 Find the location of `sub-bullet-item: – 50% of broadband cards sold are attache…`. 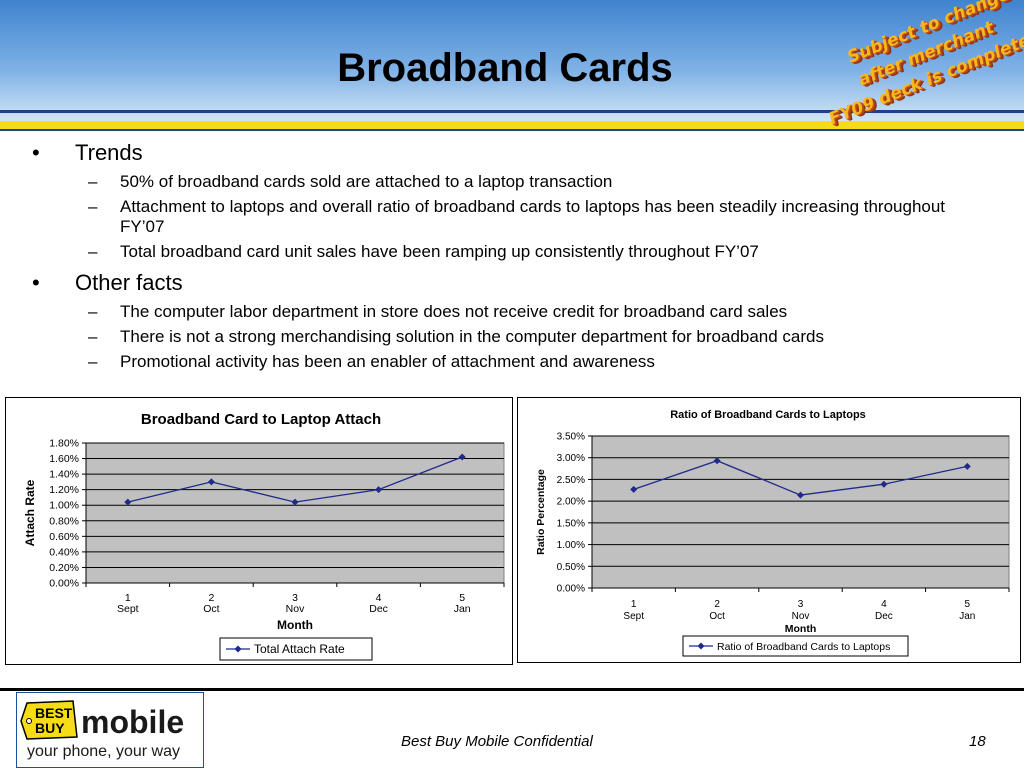

sub-bullet-item: – 50% of broadband cards sold are attache… is located at coordinates (510, 182).